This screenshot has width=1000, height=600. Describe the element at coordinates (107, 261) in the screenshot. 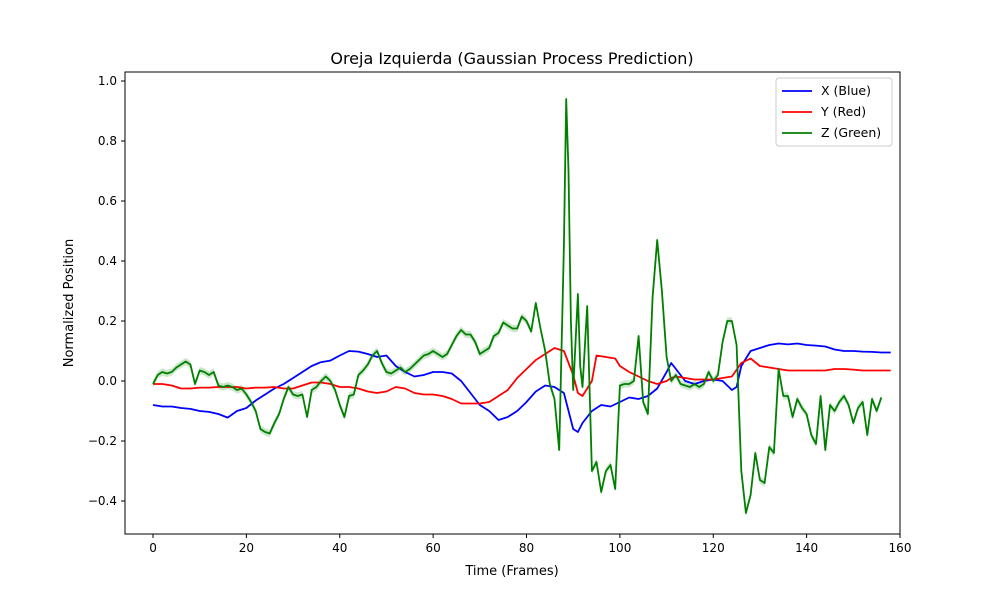

I see `y-tick-label: 0.4` at that location.